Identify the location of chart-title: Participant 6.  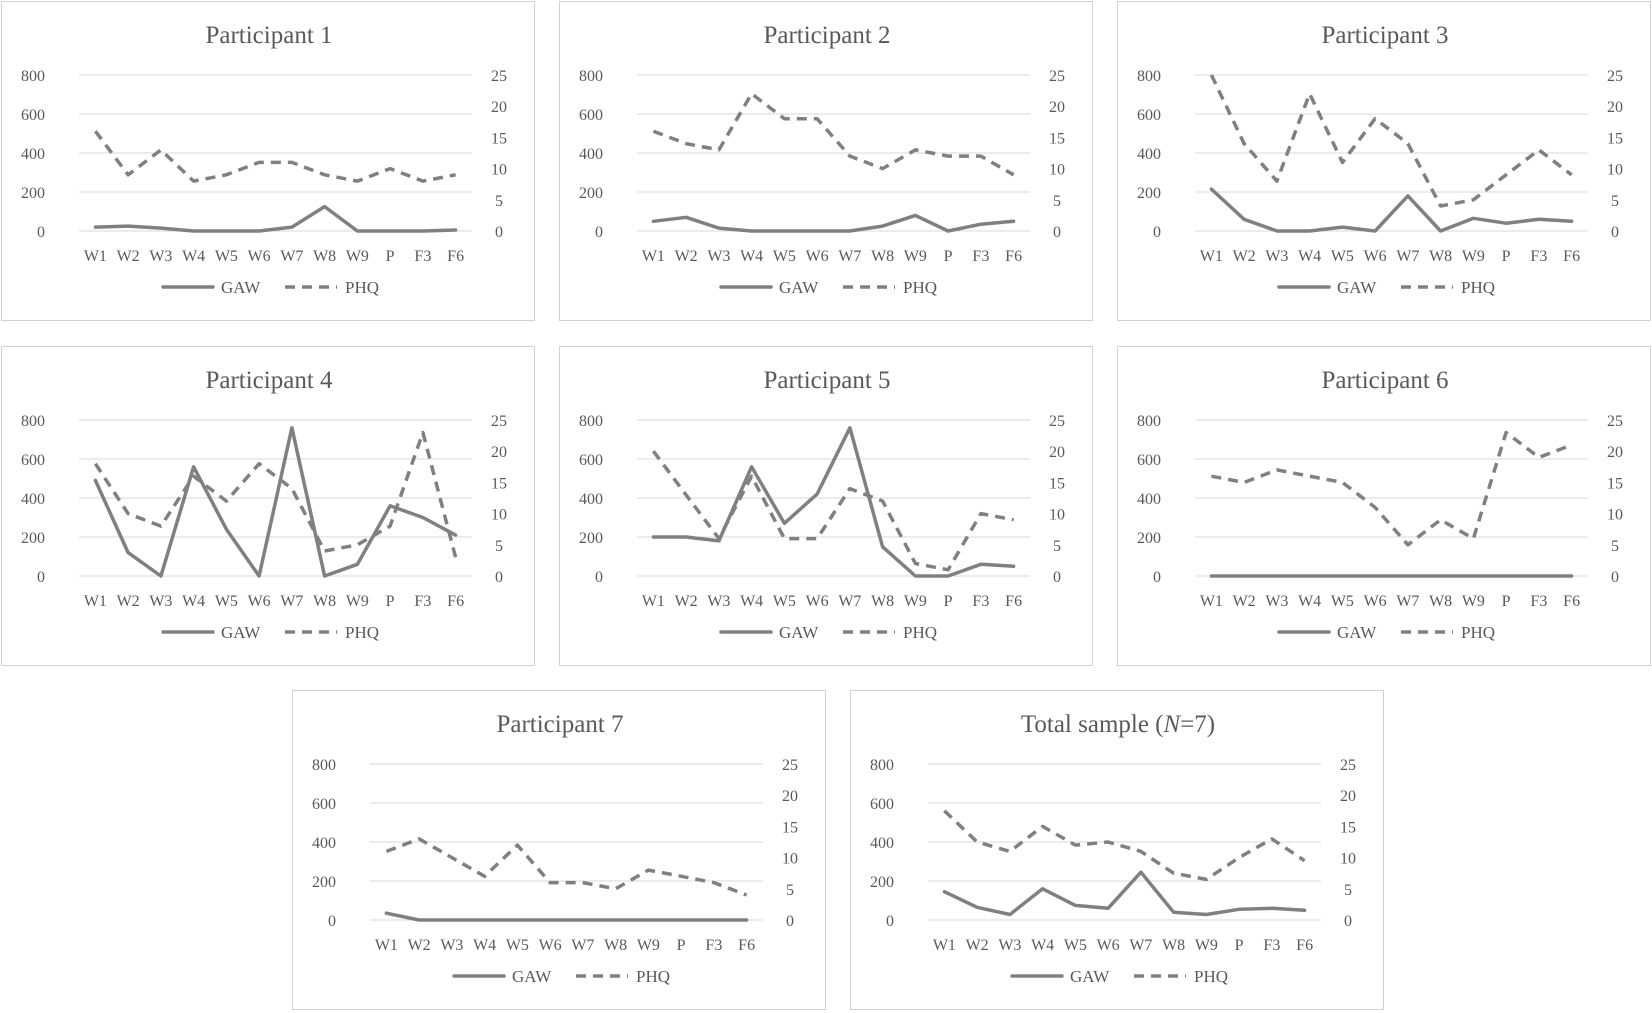
(1384, 380).